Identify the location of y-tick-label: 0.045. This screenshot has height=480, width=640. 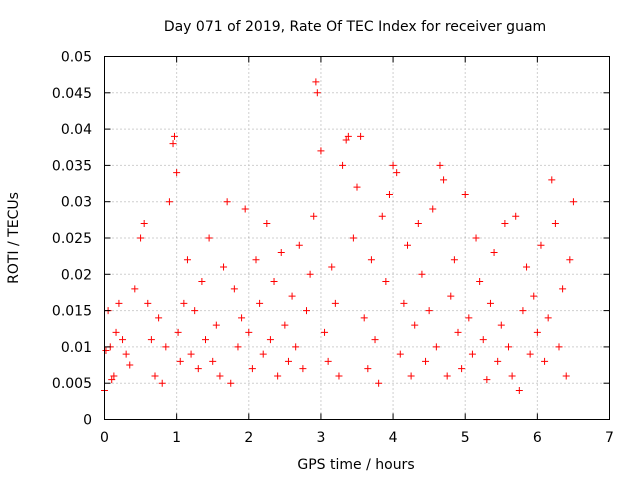
(72, 94).